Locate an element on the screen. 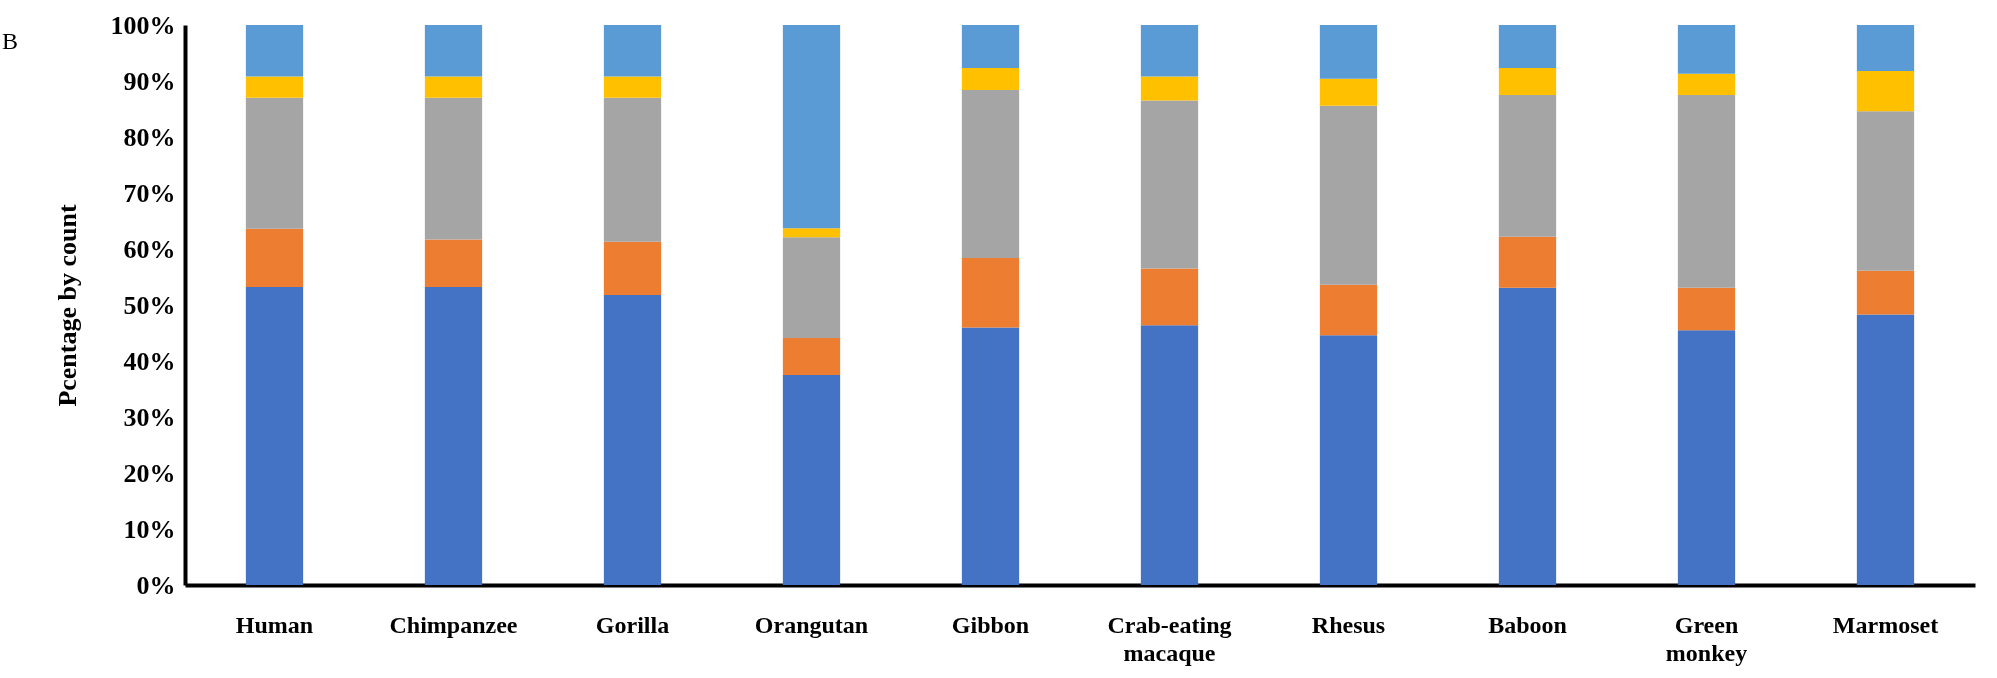  x-tick-label: Human is located at coordinates (274, 624).